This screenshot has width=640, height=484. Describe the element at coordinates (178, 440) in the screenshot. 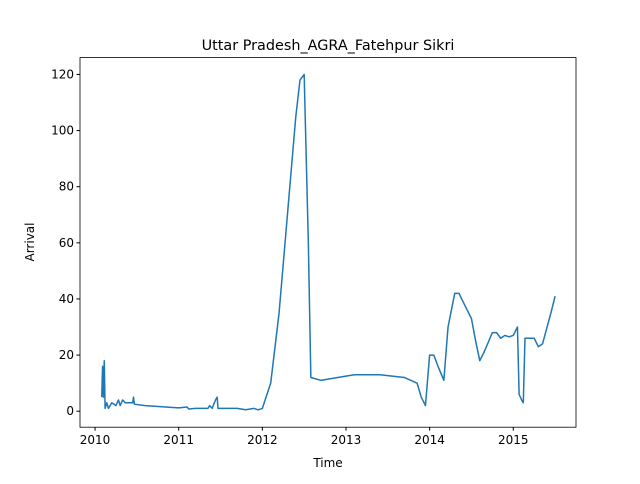

I see `x-tick-label: 2011` at that location.